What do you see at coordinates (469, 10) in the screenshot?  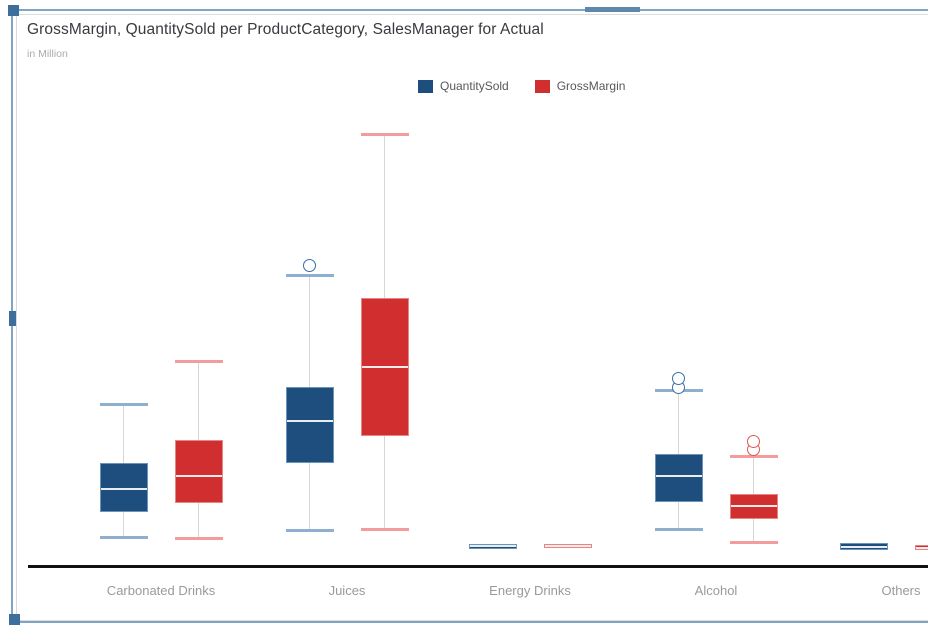 I see `selection-border-top` at bounding box center [469, 10].